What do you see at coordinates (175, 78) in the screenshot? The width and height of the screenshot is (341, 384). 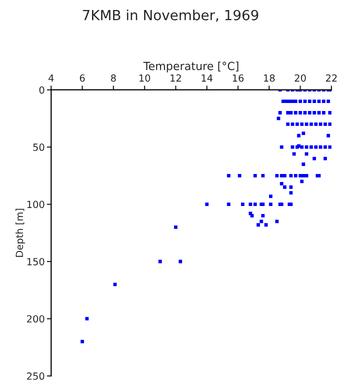 I see `x-tick-label: 12` at bounding box center [175, 78].